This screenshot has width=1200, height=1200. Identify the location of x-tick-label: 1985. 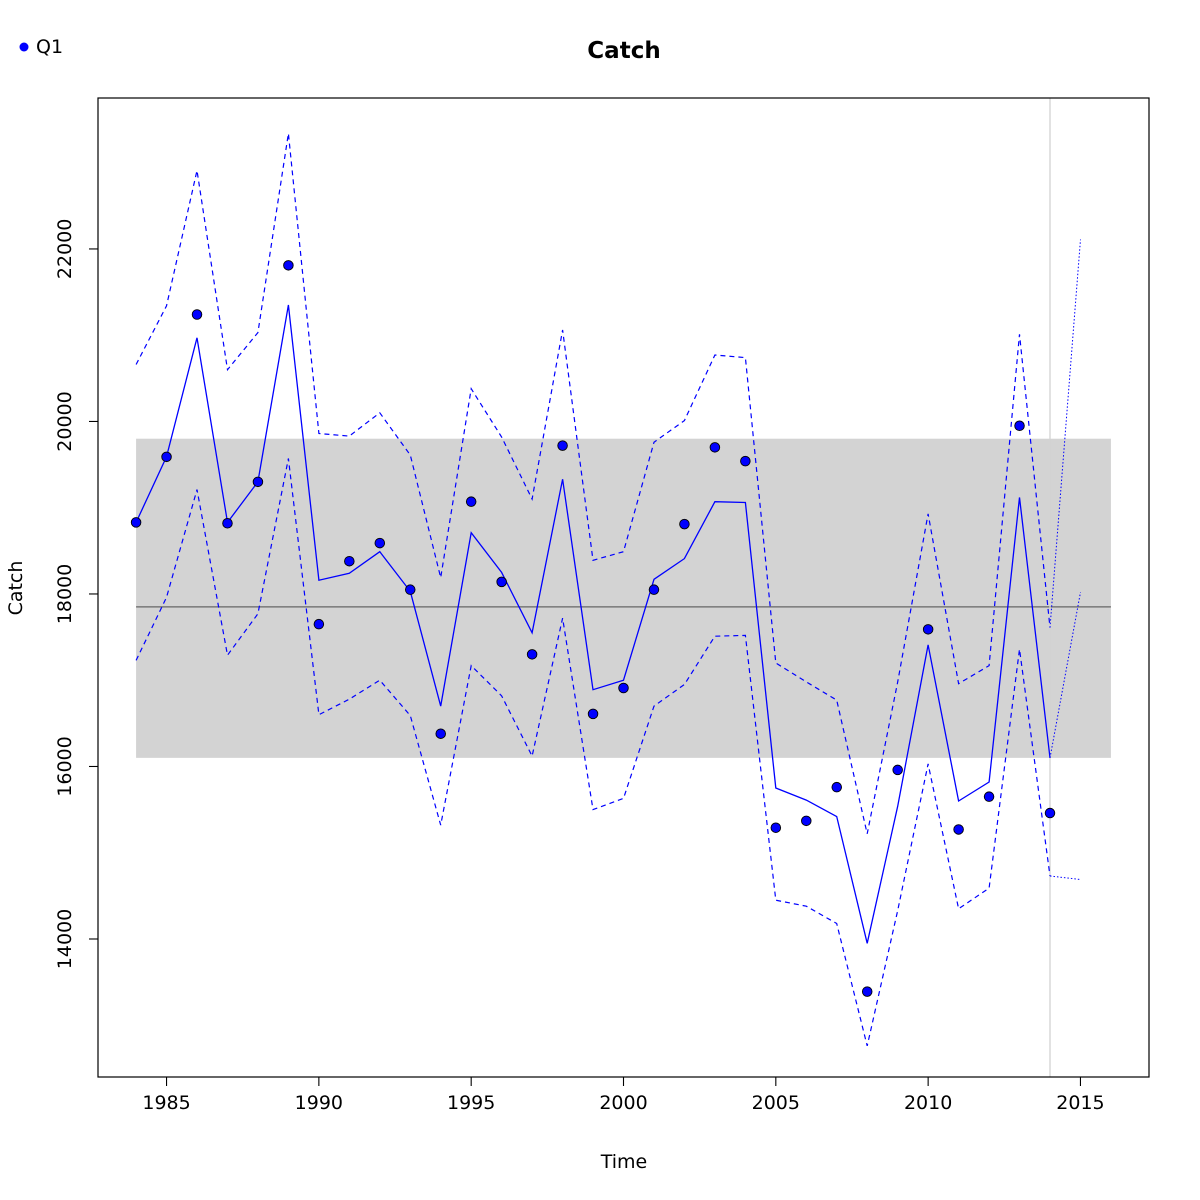
(166, 1103).